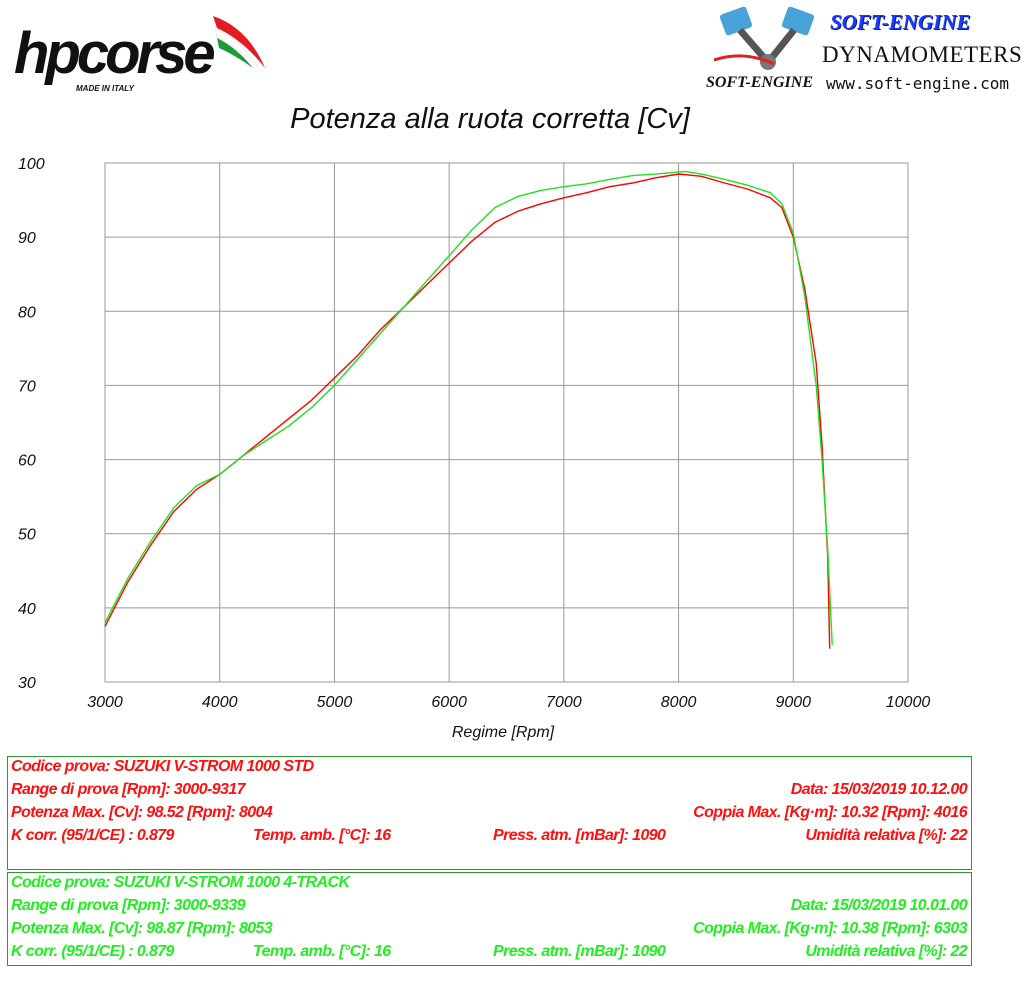 This screenshot has height=990, width=1024. Describe the element at coordinates (679, 702) in the screenshot. I see `x-tick-label: 8000` at that location.